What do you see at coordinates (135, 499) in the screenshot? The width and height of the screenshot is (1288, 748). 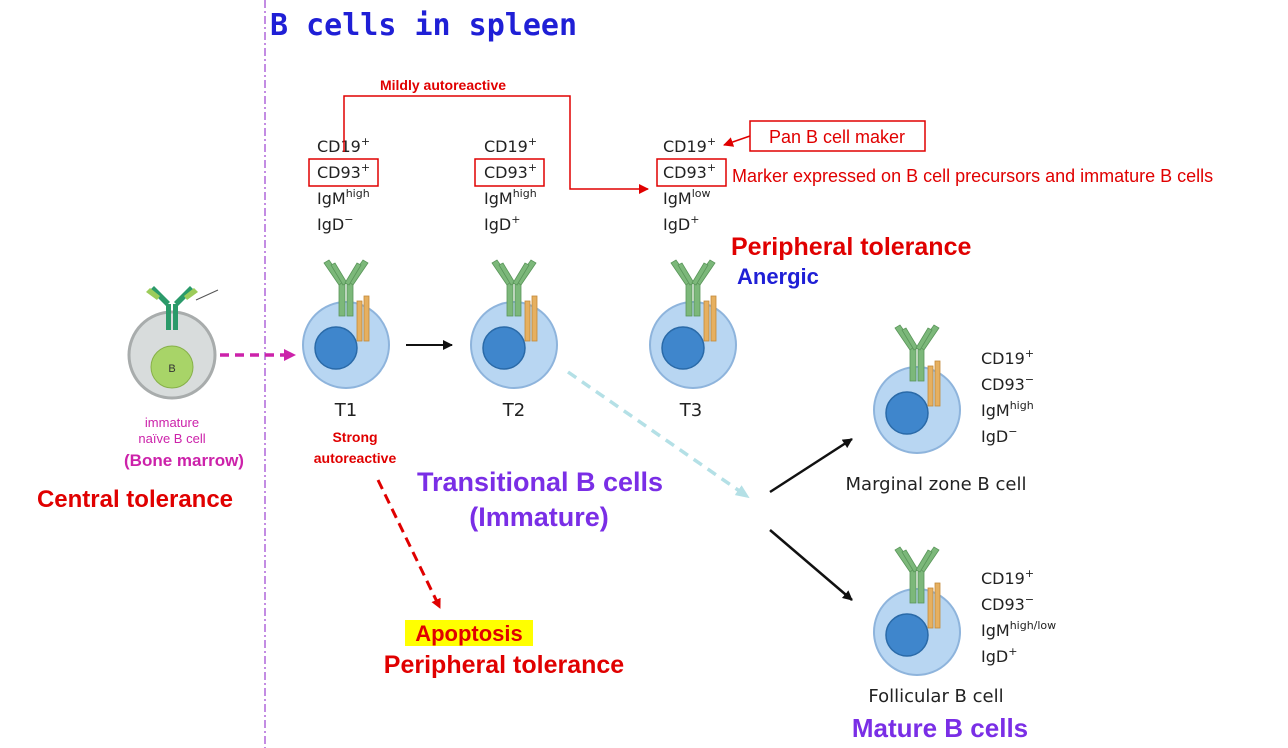 I see `central-tolerance-label: Central tolerance` at bounding box center [135, 499].